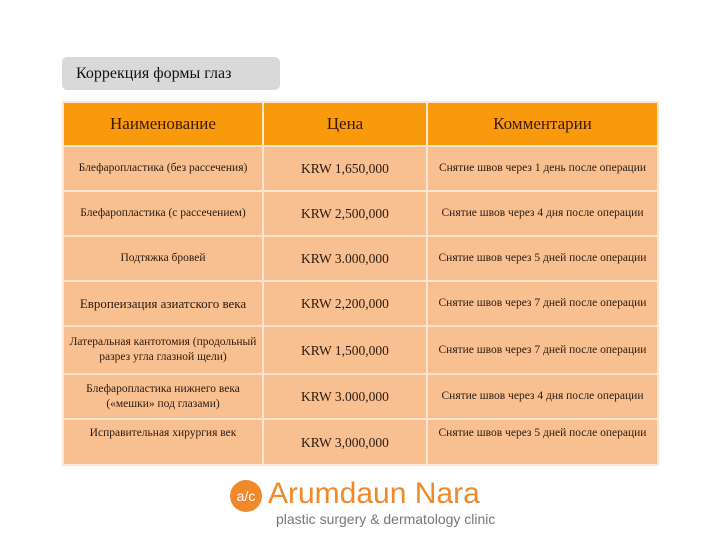 The height and width of the screenshot is (540, 720). Describe the element at coordinates (171, 73) in the screenshot. I see `section-title: Коррекция формы глаз` at that location.